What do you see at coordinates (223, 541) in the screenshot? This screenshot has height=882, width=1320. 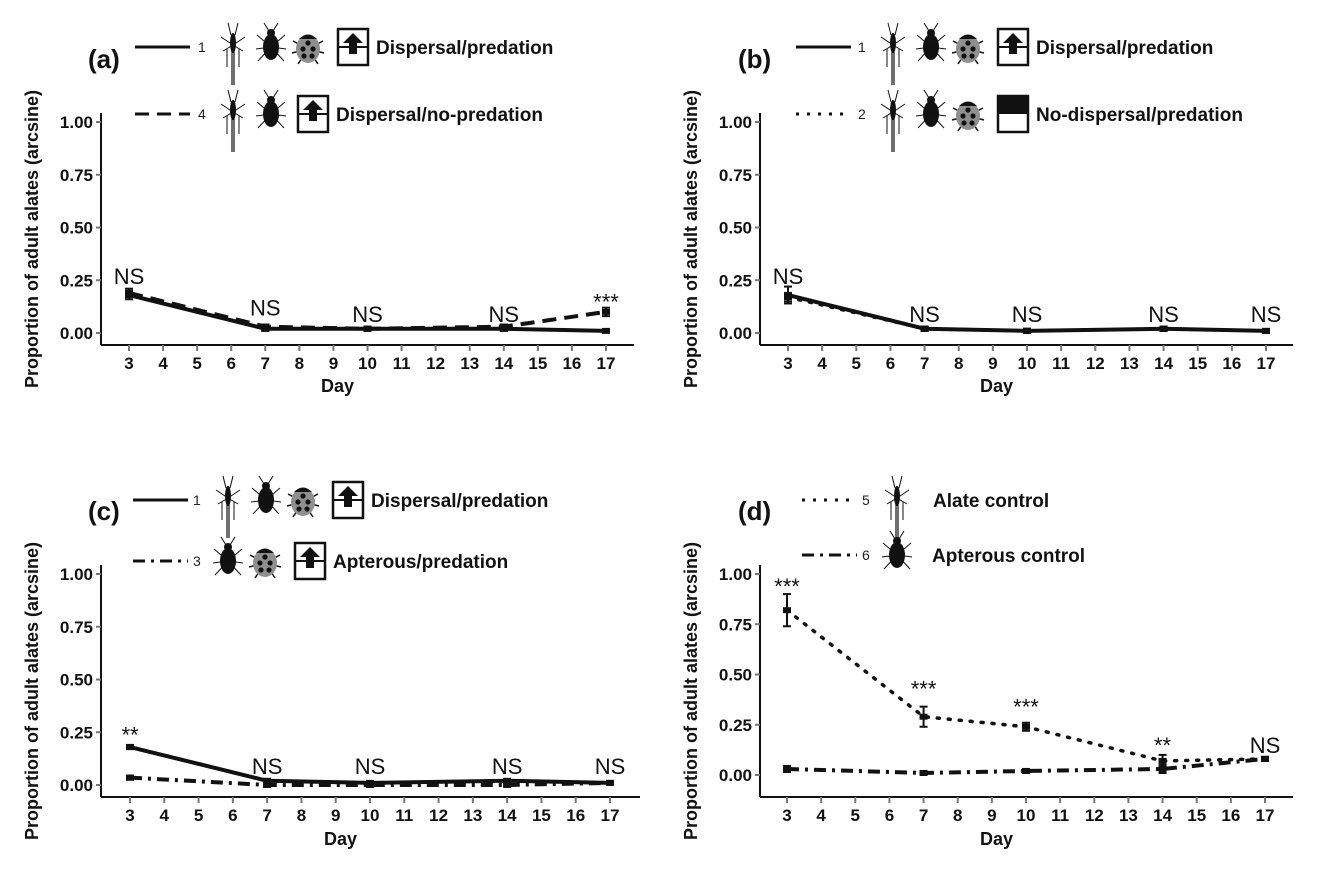 I see `apterous-antenna` at bounding box center [223, 541].